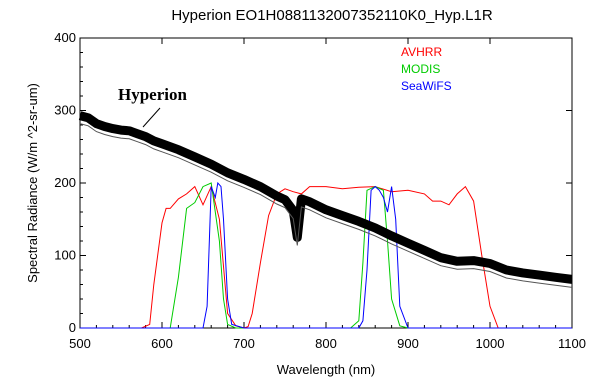  What do you see at coordinates (65, 255) in the screenshot?
I see `y-tick-label: 100` at bounding box center [65, 255].